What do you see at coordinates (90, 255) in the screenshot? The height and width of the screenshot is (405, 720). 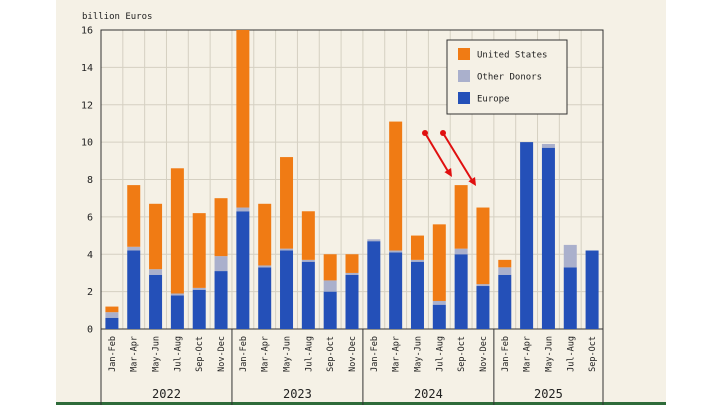 I see `y-tick-label: 4` at bounding box center [90, 255].